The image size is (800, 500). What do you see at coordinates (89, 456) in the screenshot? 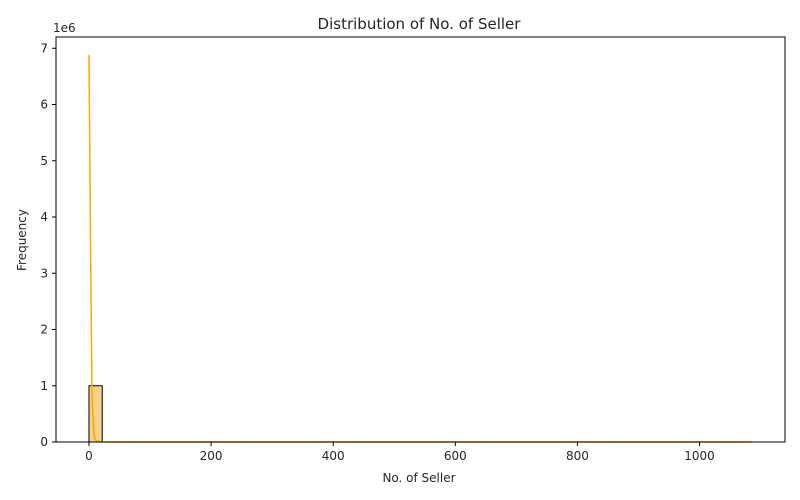
I see `x-tick-label: 0` at bounding box center [89, 456].